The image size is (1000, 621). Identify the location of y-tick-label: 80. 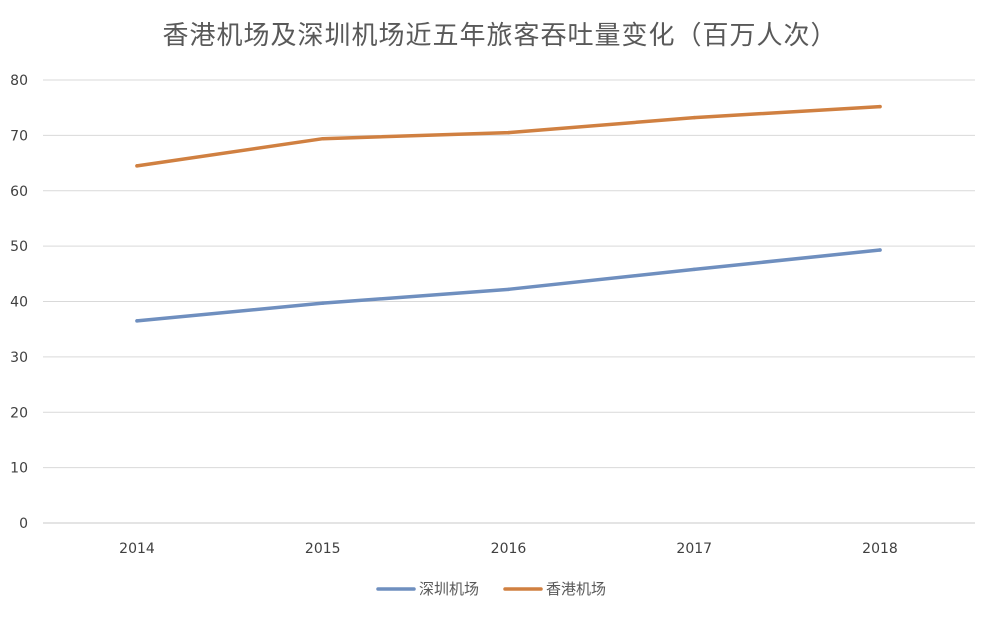
(19, 81).